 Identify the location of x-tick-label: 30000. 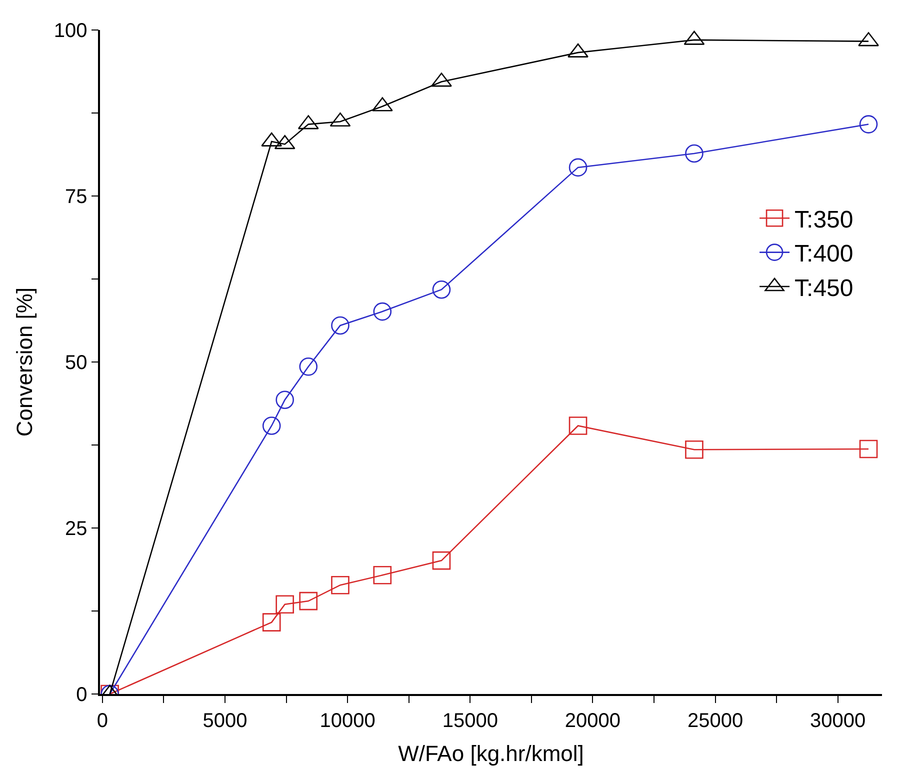
(838, 721).